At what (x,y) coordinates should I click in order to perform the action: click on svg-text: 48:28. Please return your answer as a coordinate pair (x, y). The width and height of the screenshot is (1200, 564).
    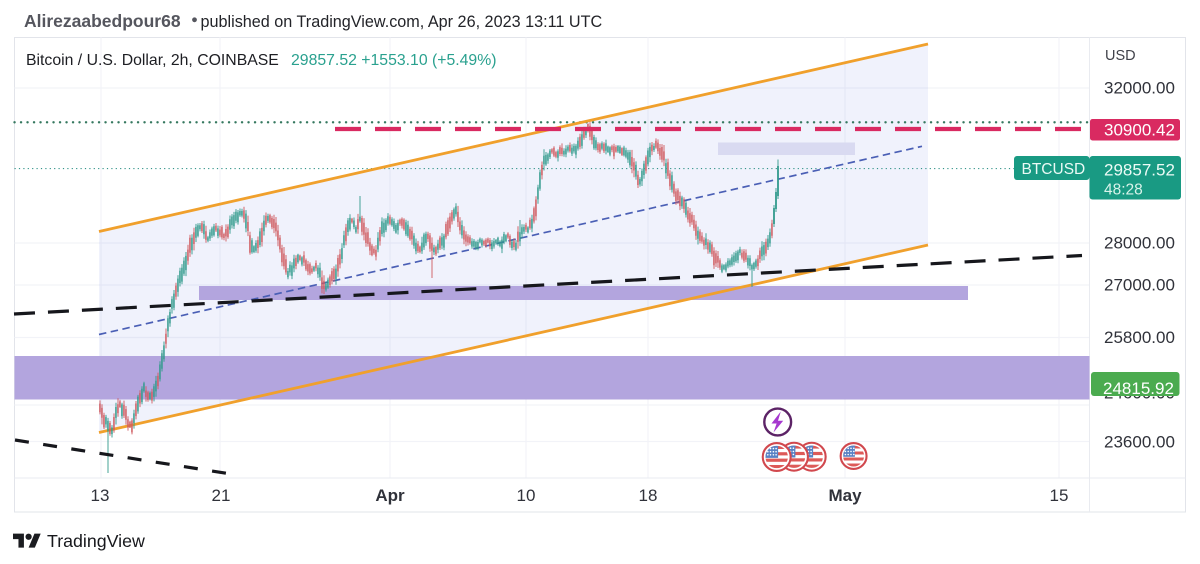
    Looking at the image, I should click on (1123, 190).